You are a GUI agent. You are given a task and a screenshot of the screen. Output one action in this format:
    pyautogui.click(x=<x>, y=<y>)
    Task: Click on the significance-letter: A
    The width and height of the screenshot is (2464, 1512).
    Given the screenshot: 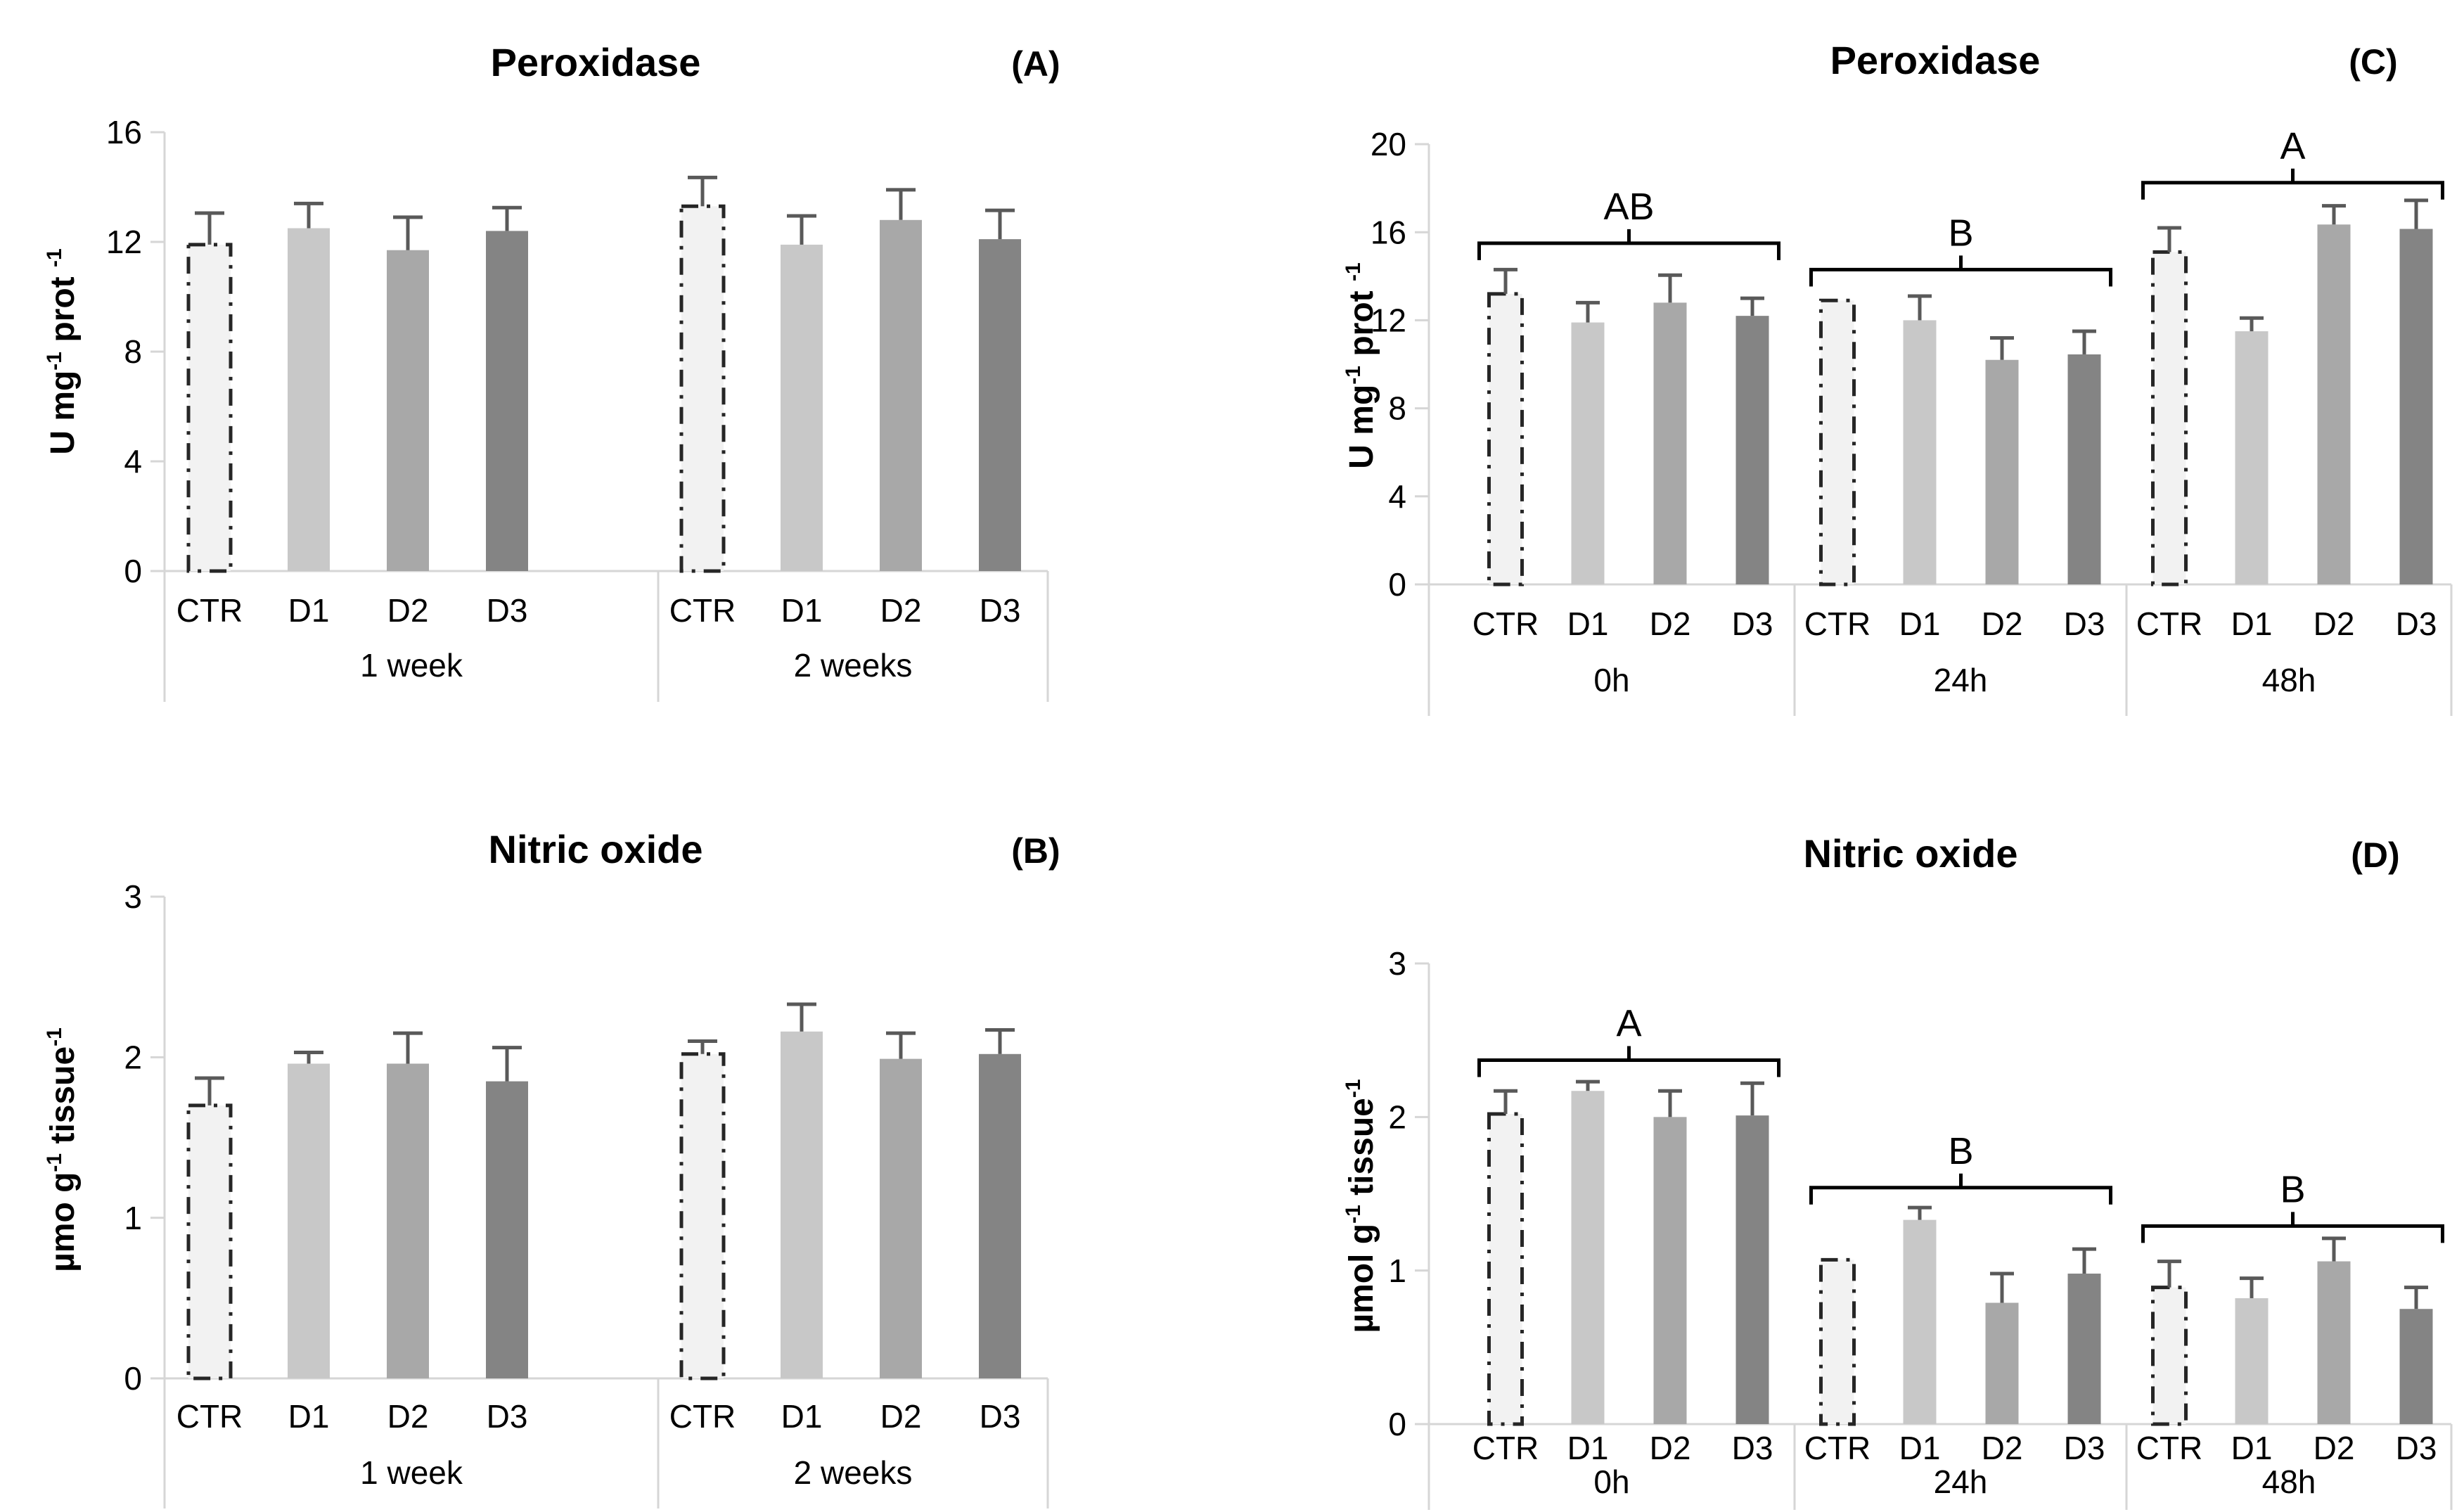 What is the action you would take?
    pyautogui.click(x=2292, y=146)
    